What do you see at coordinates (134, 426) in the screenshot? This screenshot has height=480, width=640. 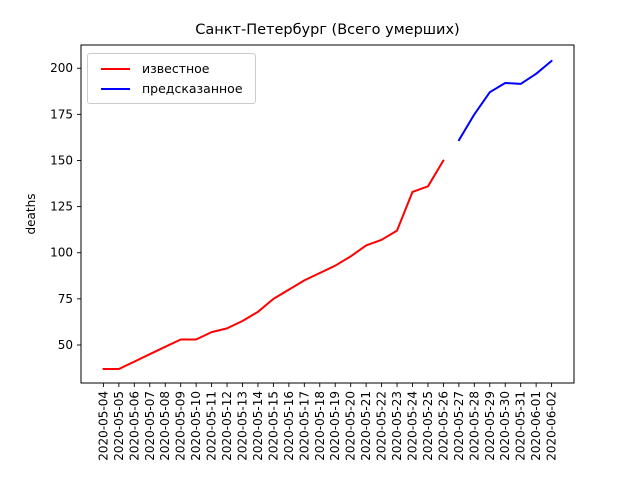 I see `x-tick-label: 2020-05-06` at bounding box center [134, 426].